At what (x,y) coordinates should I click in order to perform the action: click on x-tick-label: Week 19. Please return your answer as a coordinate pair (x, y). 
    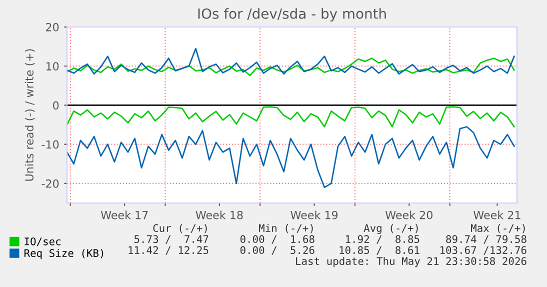
    Looking at the image, I should click on (314, 215).